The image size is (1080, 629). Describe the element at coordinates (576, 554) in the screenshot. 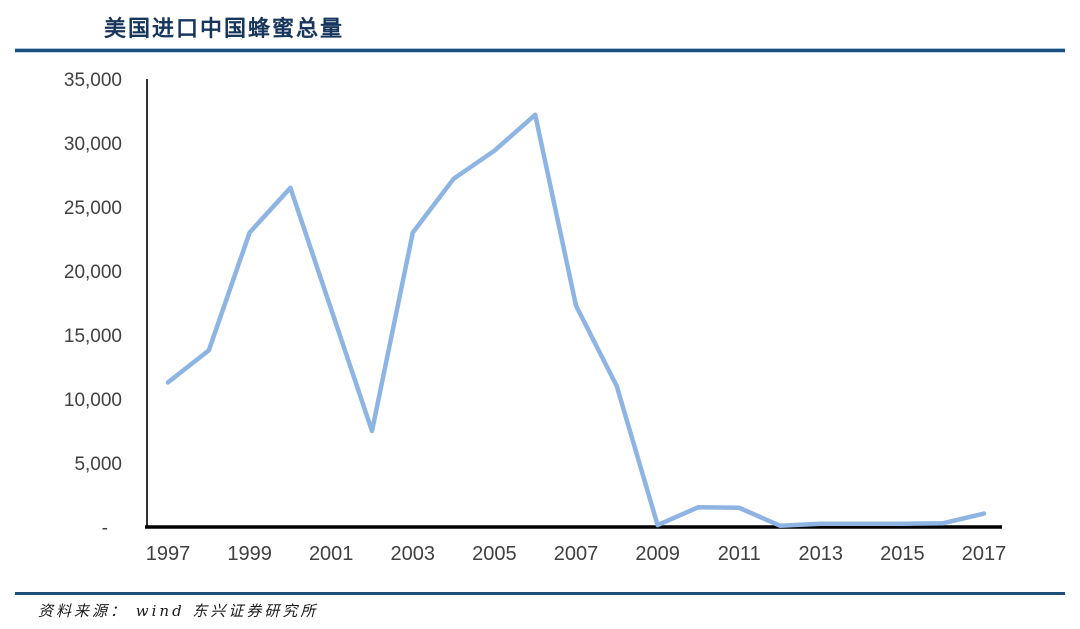

I see `x-tick-label: 2007` at that location.